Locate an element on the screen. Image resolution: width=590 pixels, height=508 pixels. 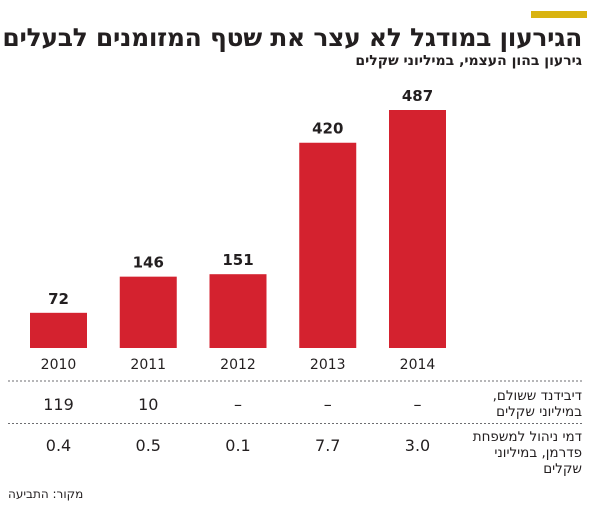
x-tick-label-2010: 2010 is located at coordinates (59, 365).